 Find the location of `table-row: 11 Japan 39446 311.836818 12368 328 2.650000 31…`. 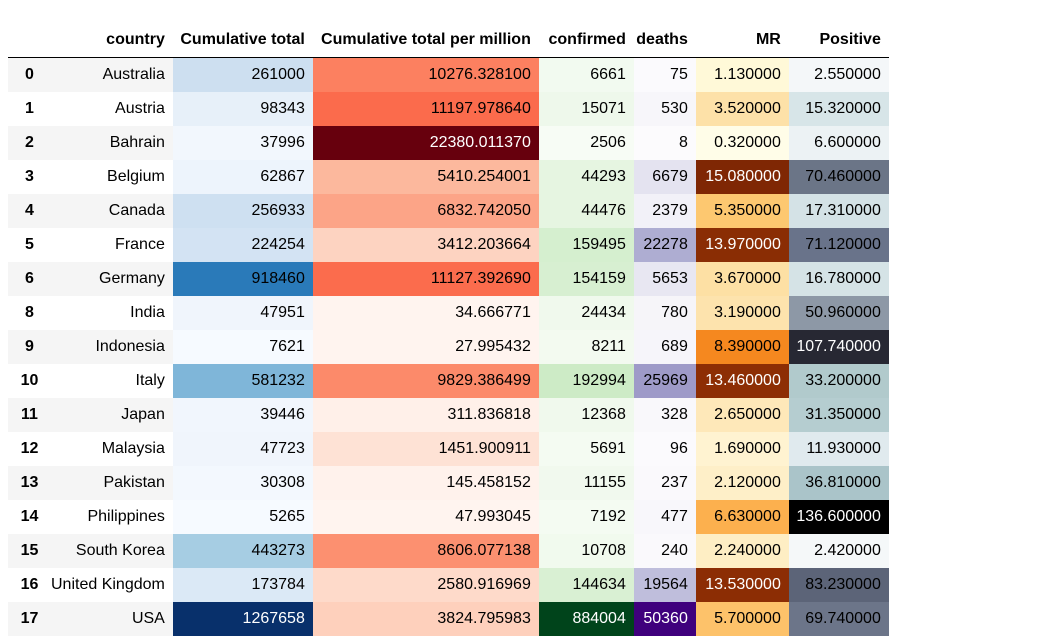

table-row: 11 Japan 39446 311.836818 12368 328 2.650000 31… is located at coordinates (448, 415).